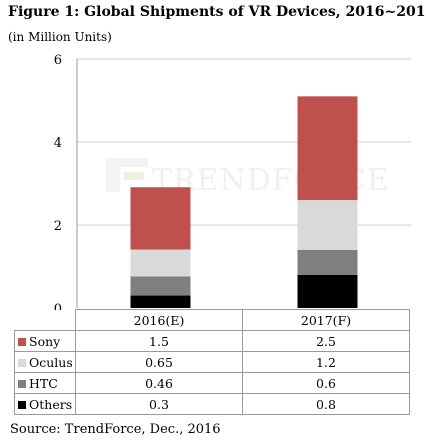 This screenshot has height=443, width=426. What do you see at coordinates (159, 362) in the screenshot?
I see `data-value-cell: 0.65` at bounding box center [159, 362].